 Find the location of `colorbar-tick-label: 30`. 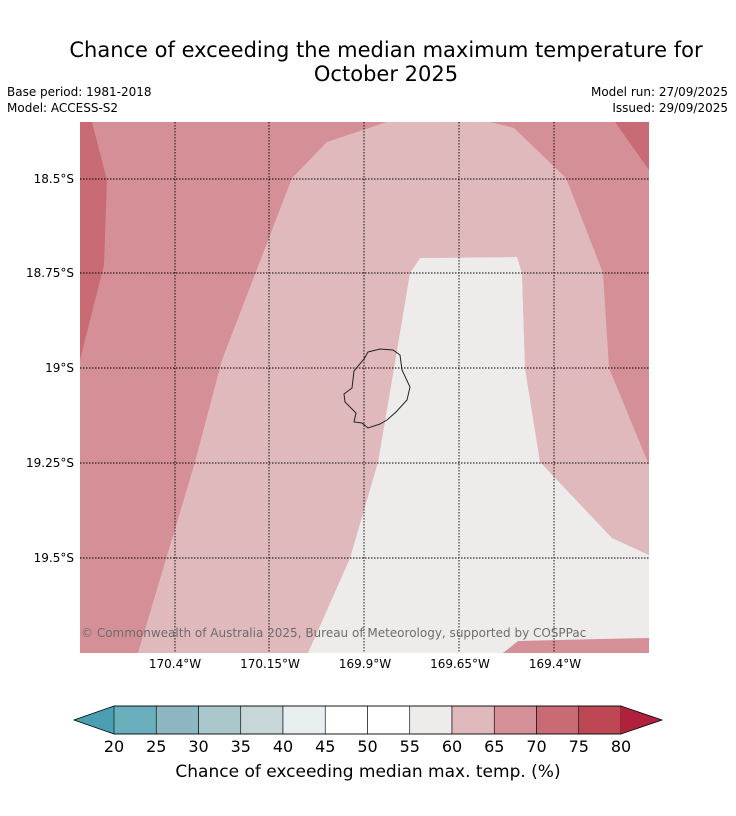

colorbar-tick-label: 30 is located at coordinates (198, 746).